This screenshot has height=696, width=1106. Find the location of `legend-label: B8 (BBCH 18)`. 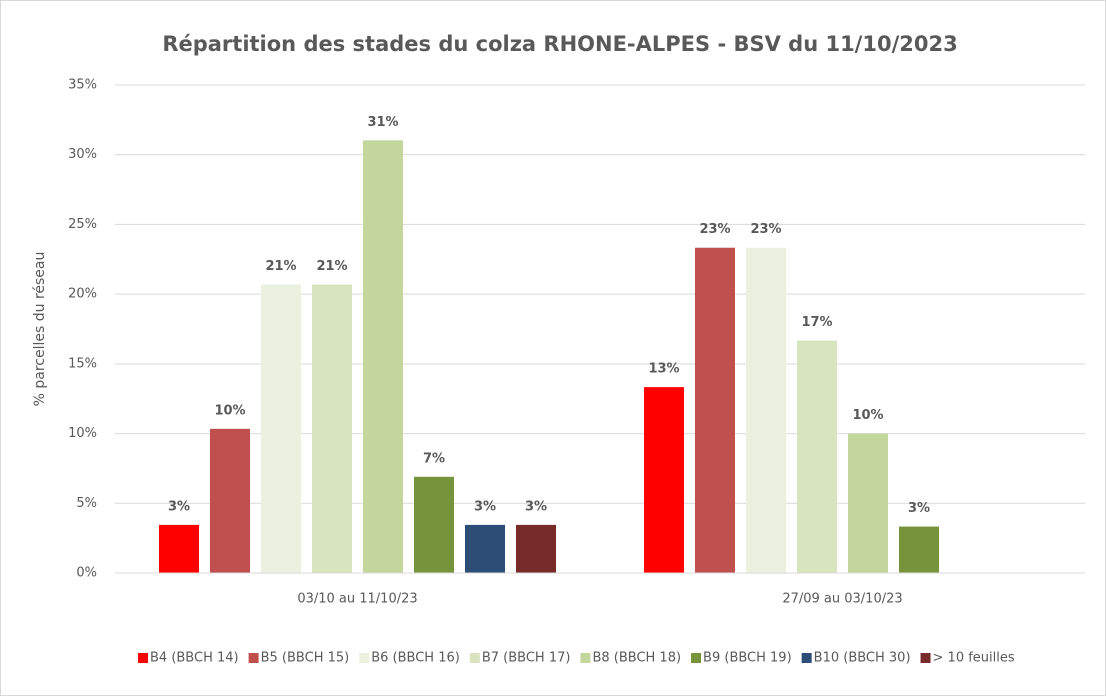

legend-label: B8 (BBCH 18) is located at coordinates (636, 658).